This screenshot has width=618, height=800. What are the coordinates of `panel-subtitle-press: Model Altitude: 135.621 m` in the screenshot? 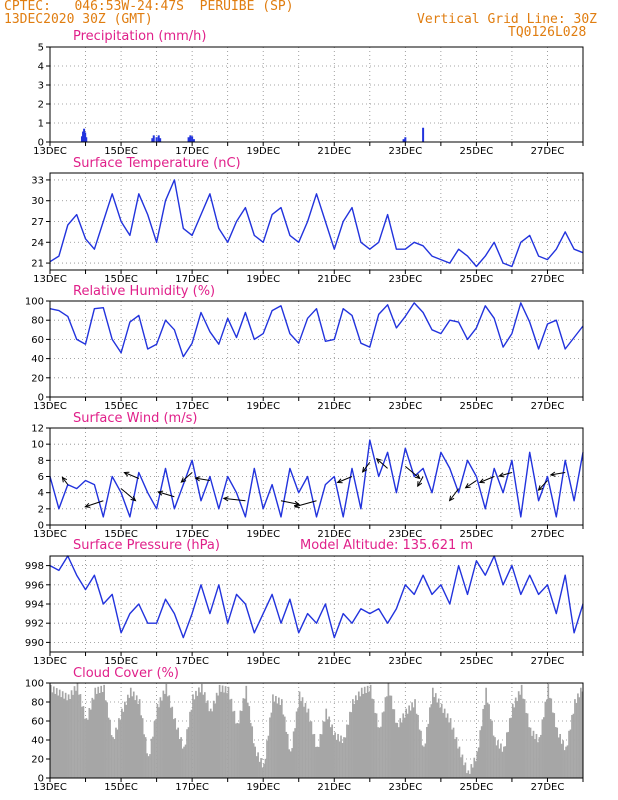 It's located at (386, 545).